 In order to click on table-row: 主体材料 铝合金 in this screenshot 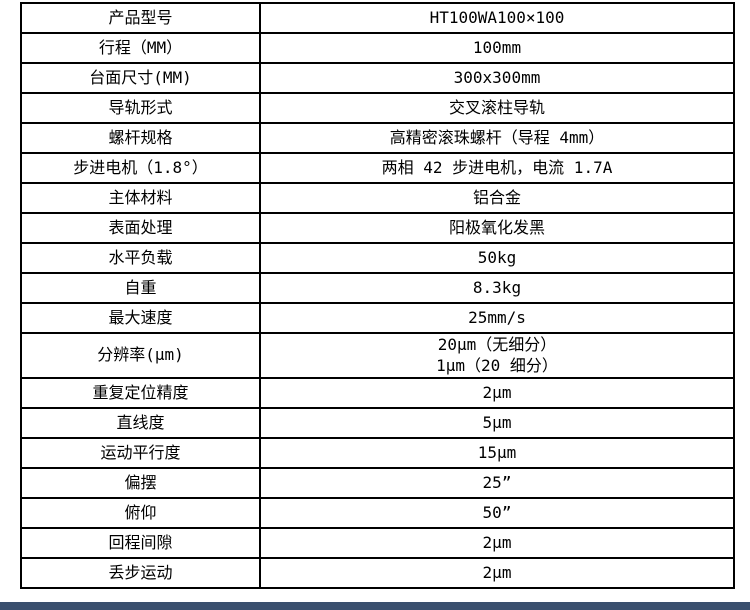, I will do `click(377, 198)`.